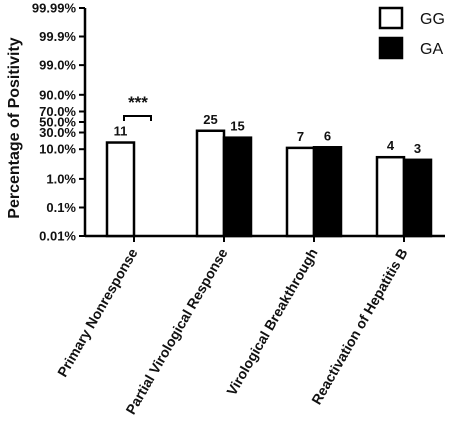  I want to click on legend: GG GA, so click(411, 33).